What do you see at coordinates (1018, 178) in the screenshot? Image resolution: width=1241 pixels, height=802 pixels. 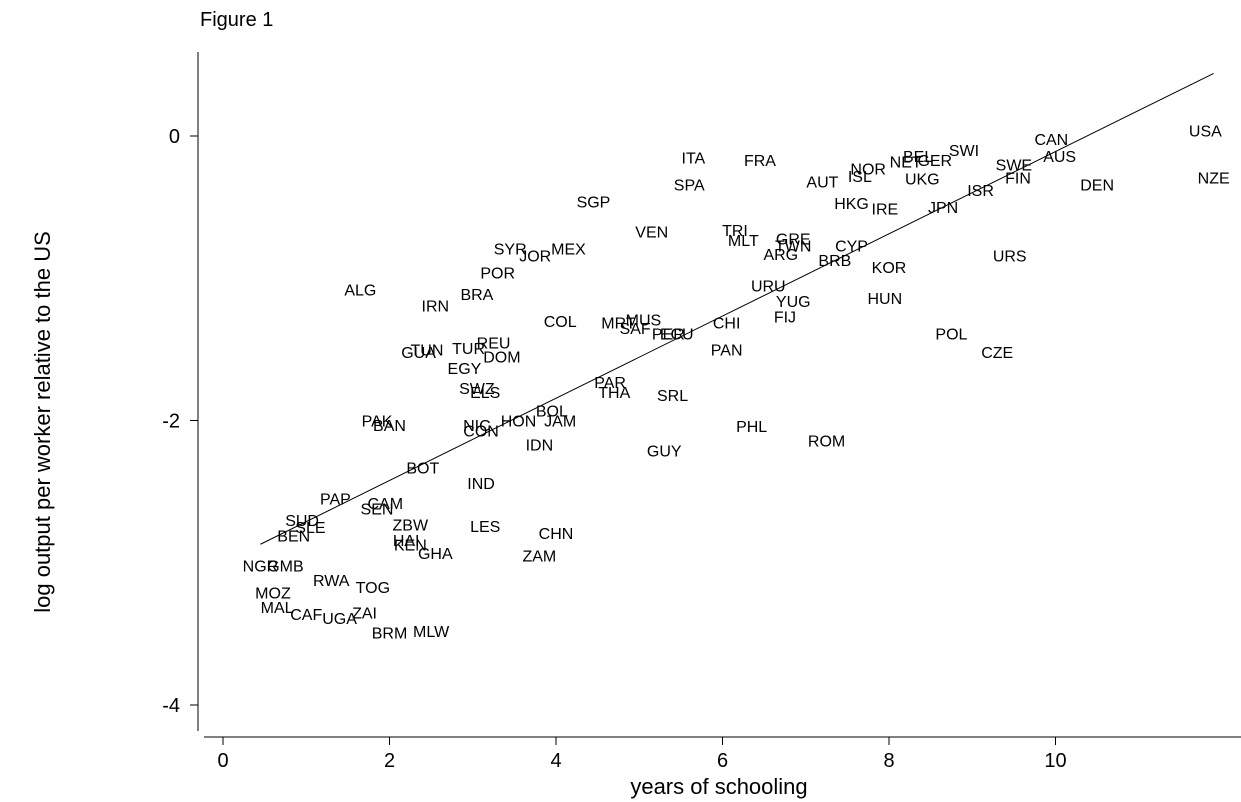 I see `point-fin: FIN` at bounding box center [1018, 178].